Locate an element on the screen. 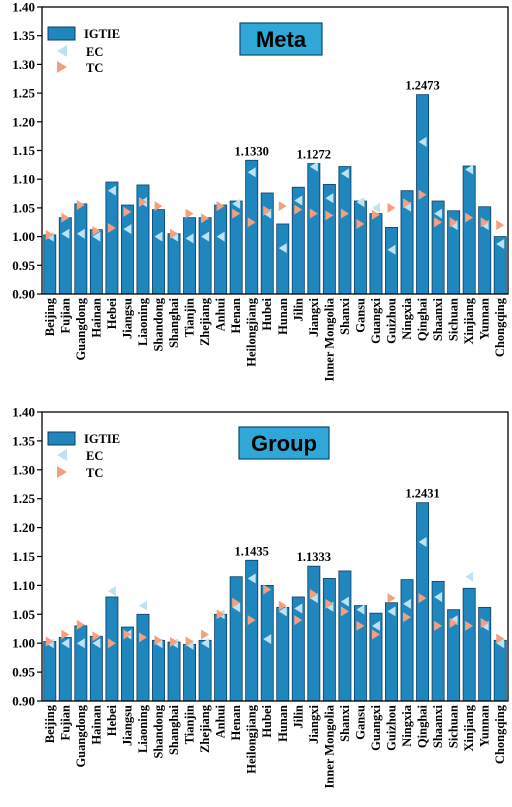  tc-marker-jilin is located at coordinates (298, 209).